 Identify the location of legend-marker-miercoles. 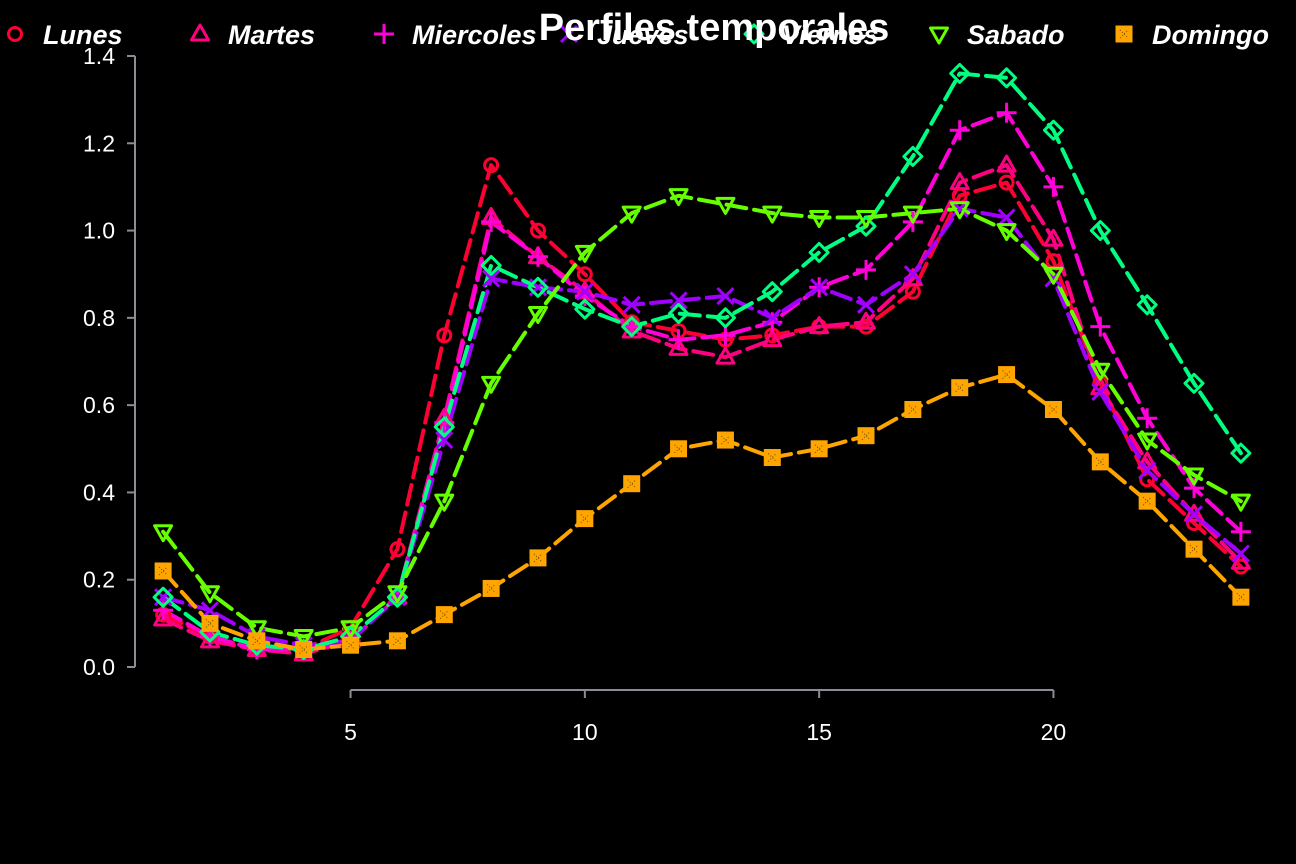
(384, 34).